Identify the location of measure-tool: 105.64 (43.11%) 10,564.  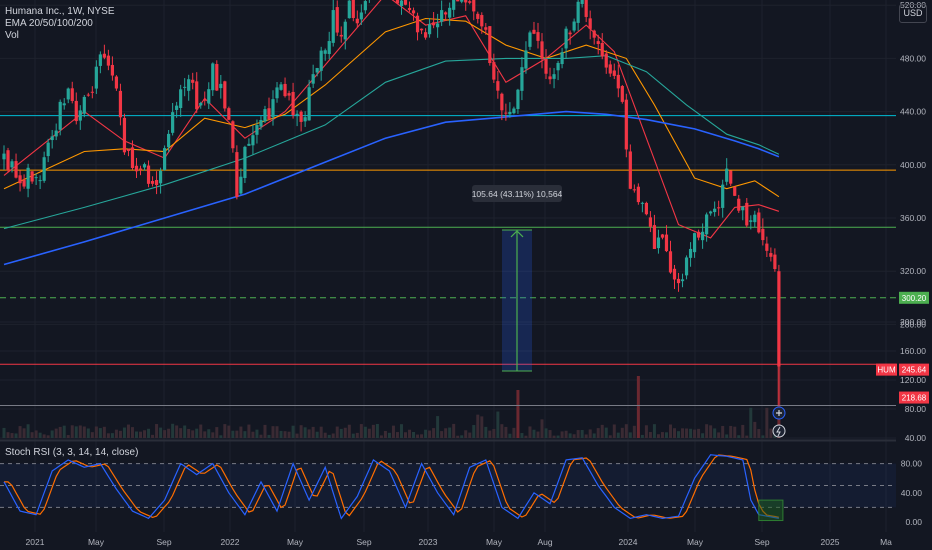
(517, 278).